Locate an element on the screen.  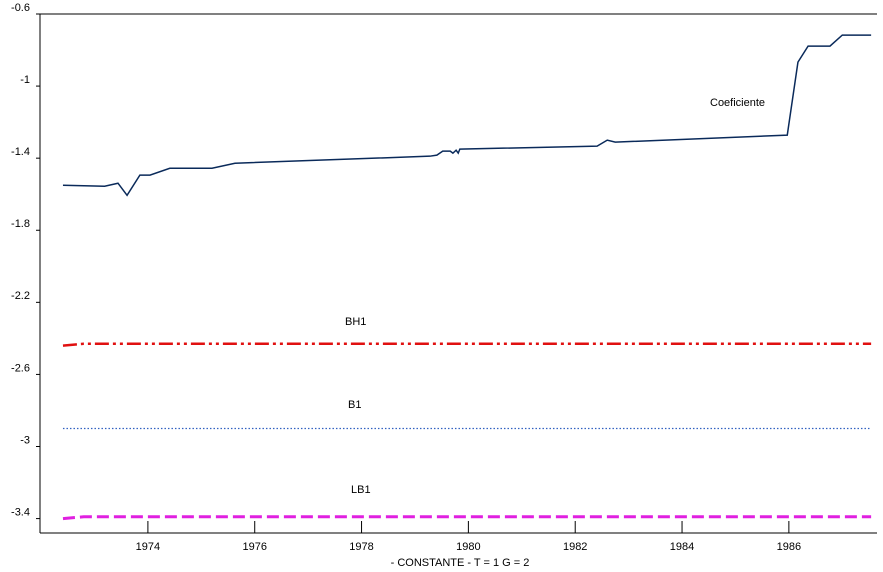
x-tick-label: 1986 is located at coordinates (789, 547).